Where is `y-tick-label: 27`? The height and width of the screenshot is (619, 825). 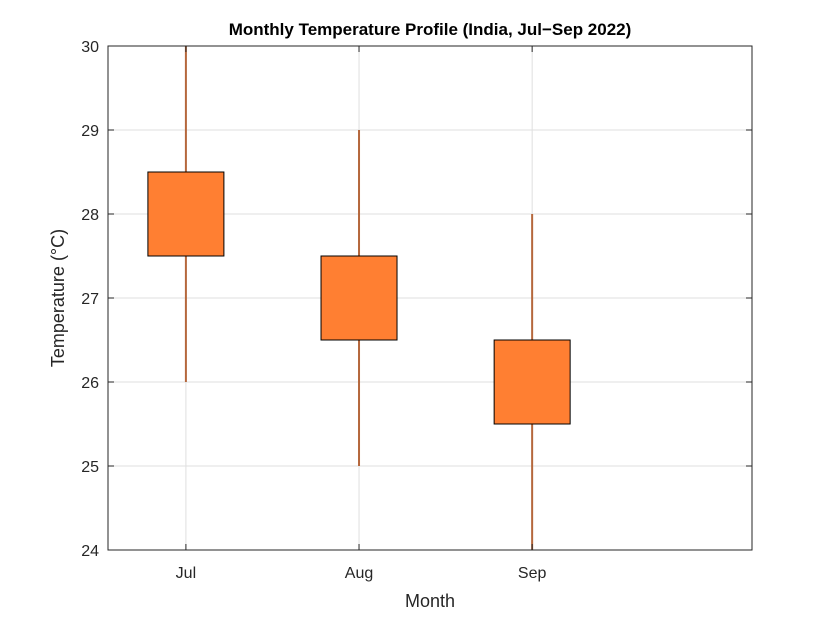
y-tick-label: 27 is located at coordinates (90, 299).